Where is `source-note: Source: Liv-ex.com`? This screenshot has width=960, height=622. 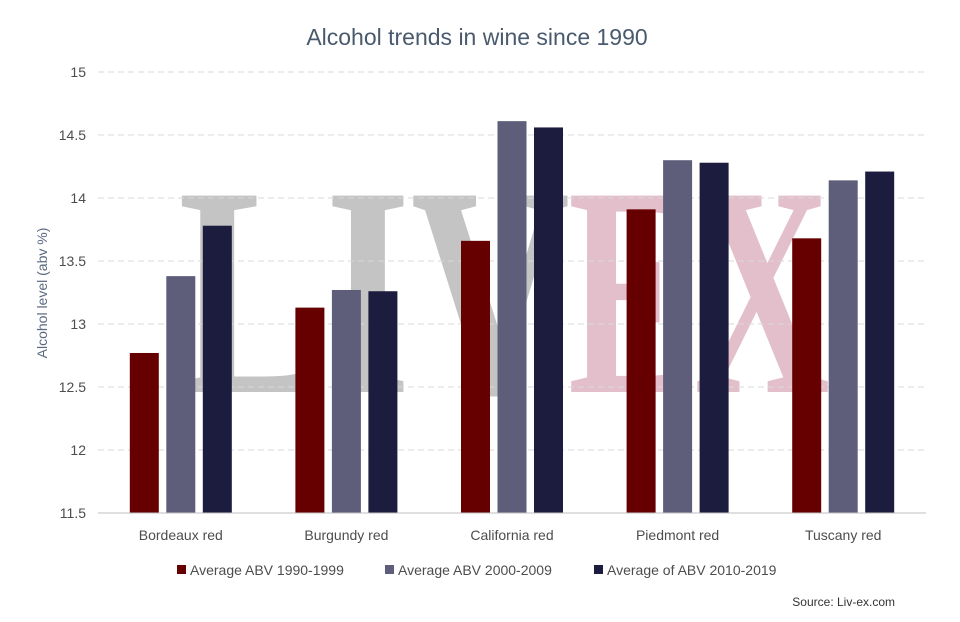
source-note: Source: Liv-ex.com is located at coordinates (843, 602).